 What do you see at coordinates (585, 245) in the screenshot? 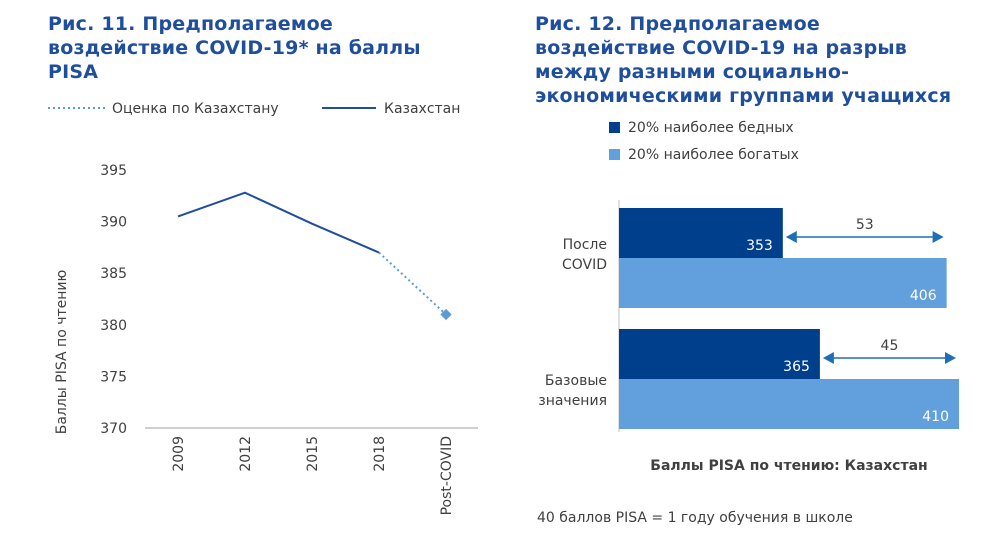
I see `category-label-line1: После` at bounding box center [585, 245].